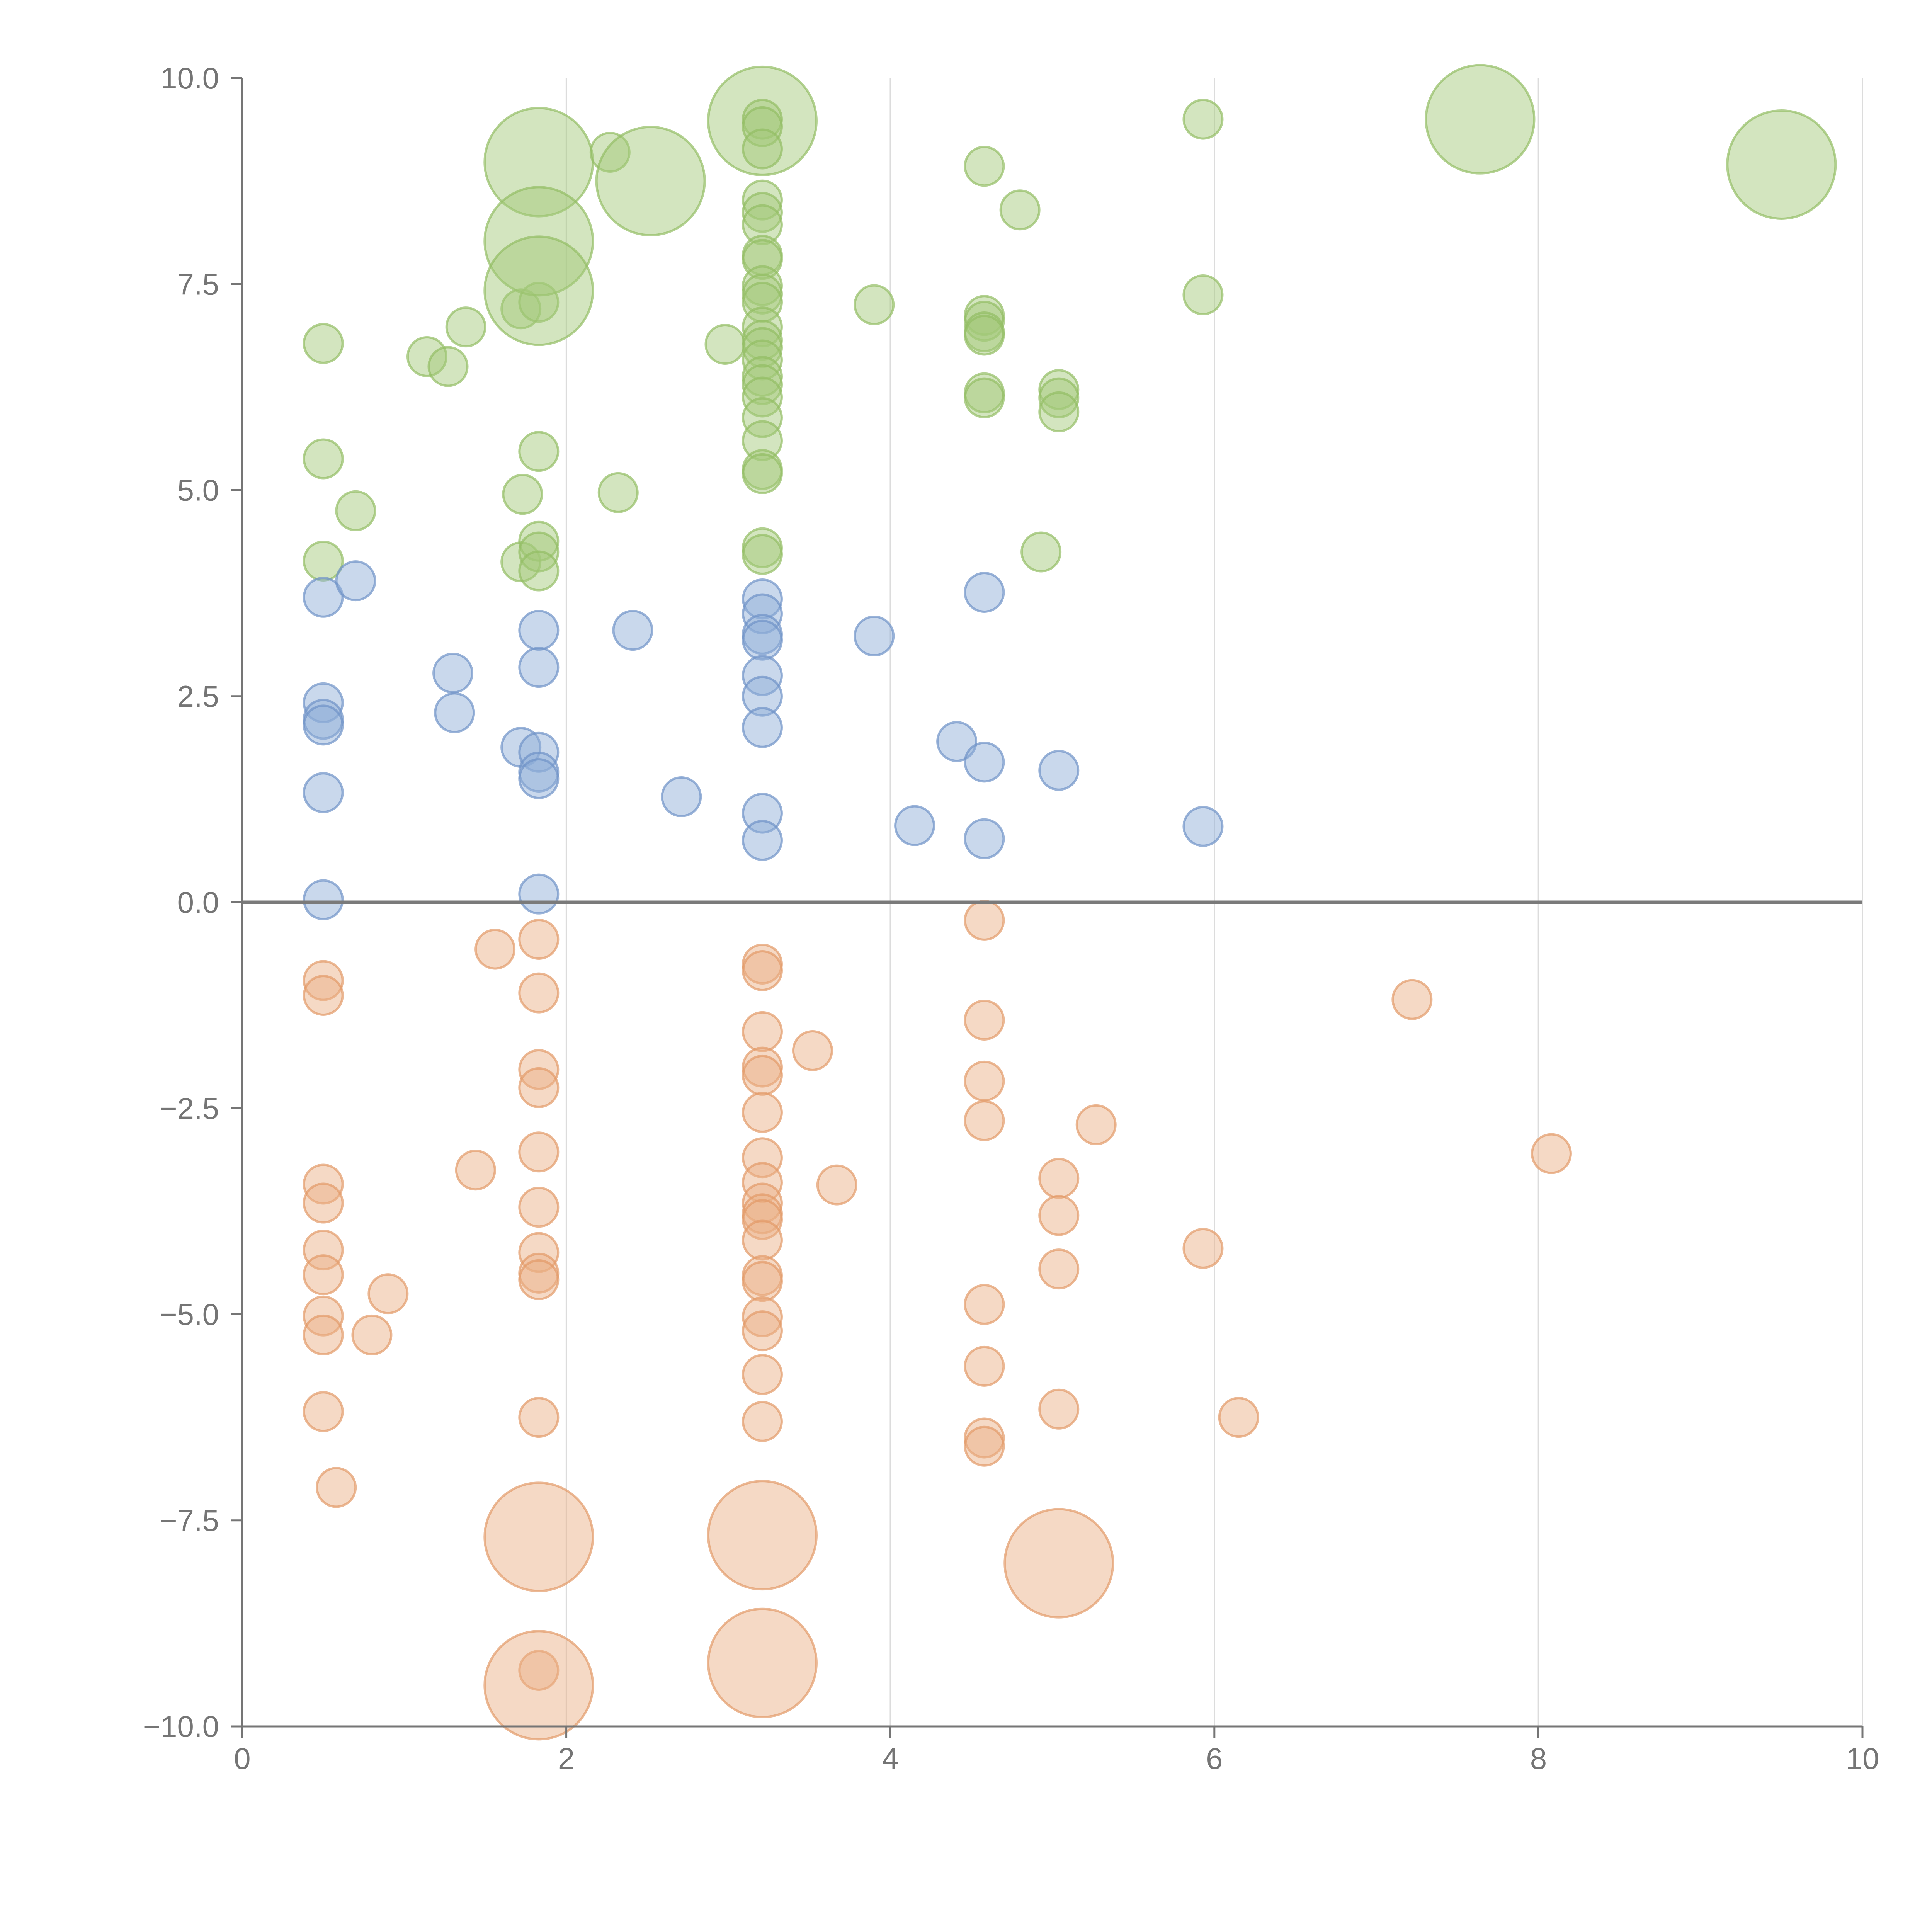  Describe the element at coordinates (198, 902) in the screenshot. I see `y-tick-label: 0.0` at that location.